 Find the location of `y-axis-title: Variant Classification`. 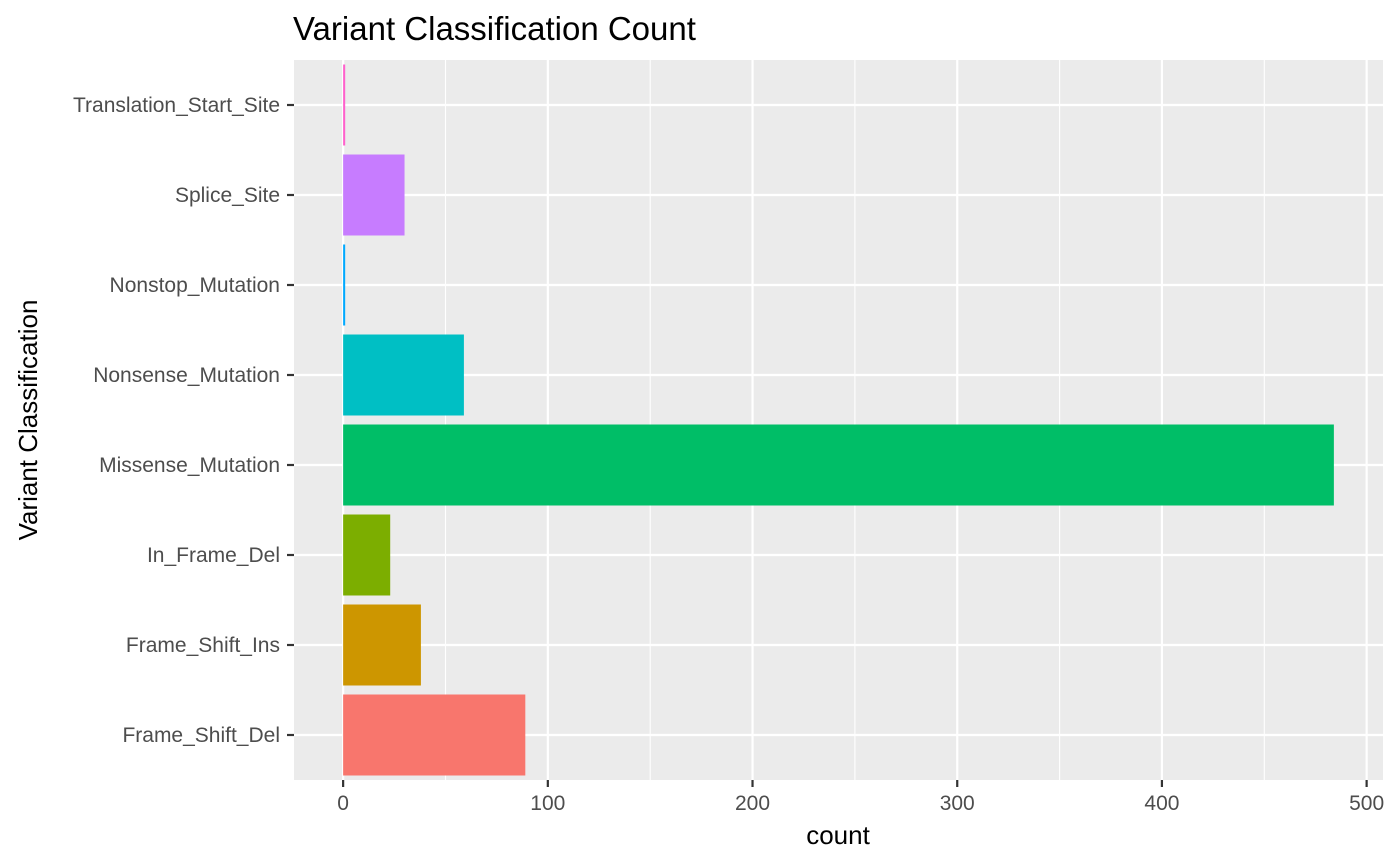

y-axis-title: Variant Classification is located at coordinates (28, 420).